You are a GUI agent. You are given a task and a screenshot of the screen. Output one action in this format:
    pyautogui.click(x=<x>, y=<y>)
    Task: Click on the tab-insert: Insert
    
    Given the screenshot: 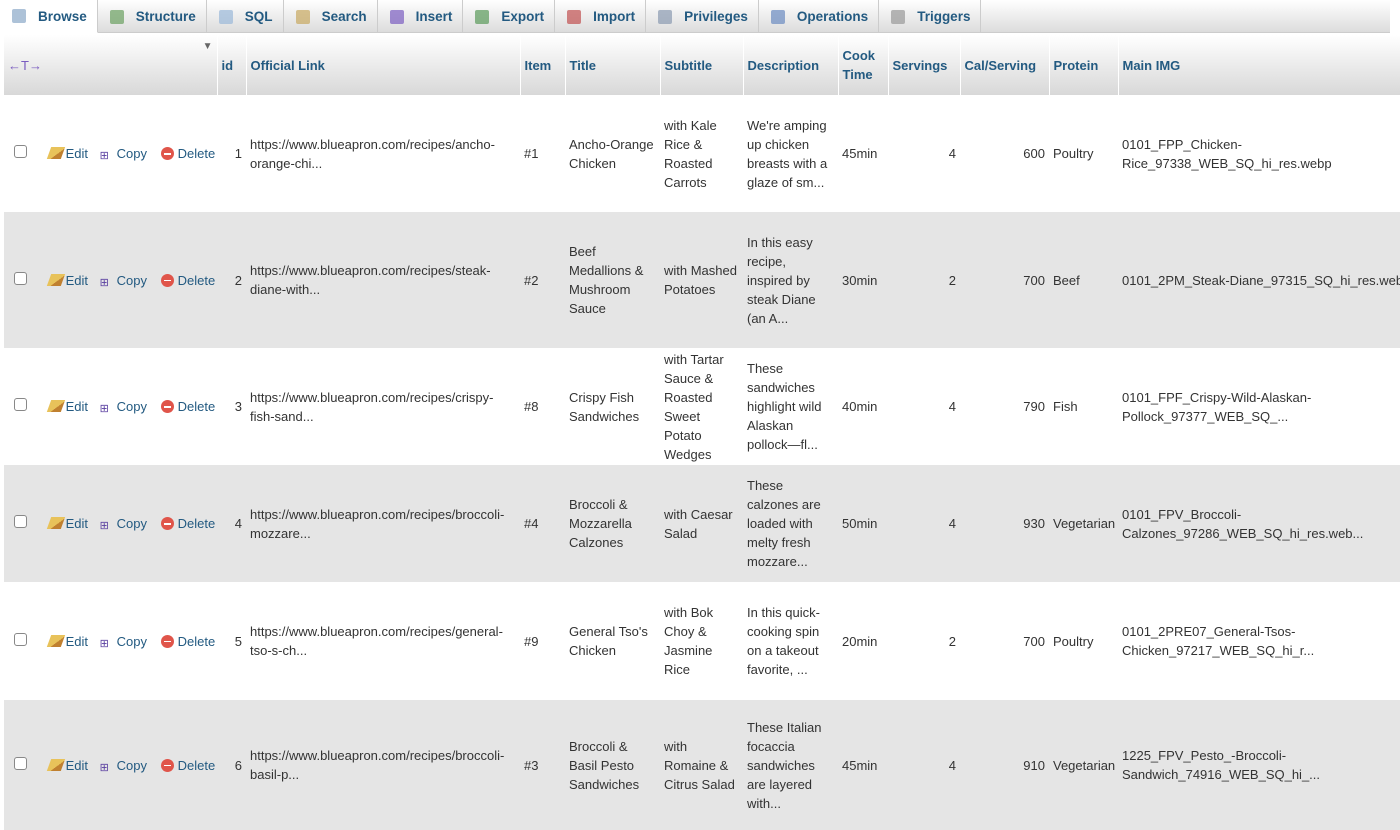 What is the action you would take?
    pyautogui.click(x=421, y=16)
    